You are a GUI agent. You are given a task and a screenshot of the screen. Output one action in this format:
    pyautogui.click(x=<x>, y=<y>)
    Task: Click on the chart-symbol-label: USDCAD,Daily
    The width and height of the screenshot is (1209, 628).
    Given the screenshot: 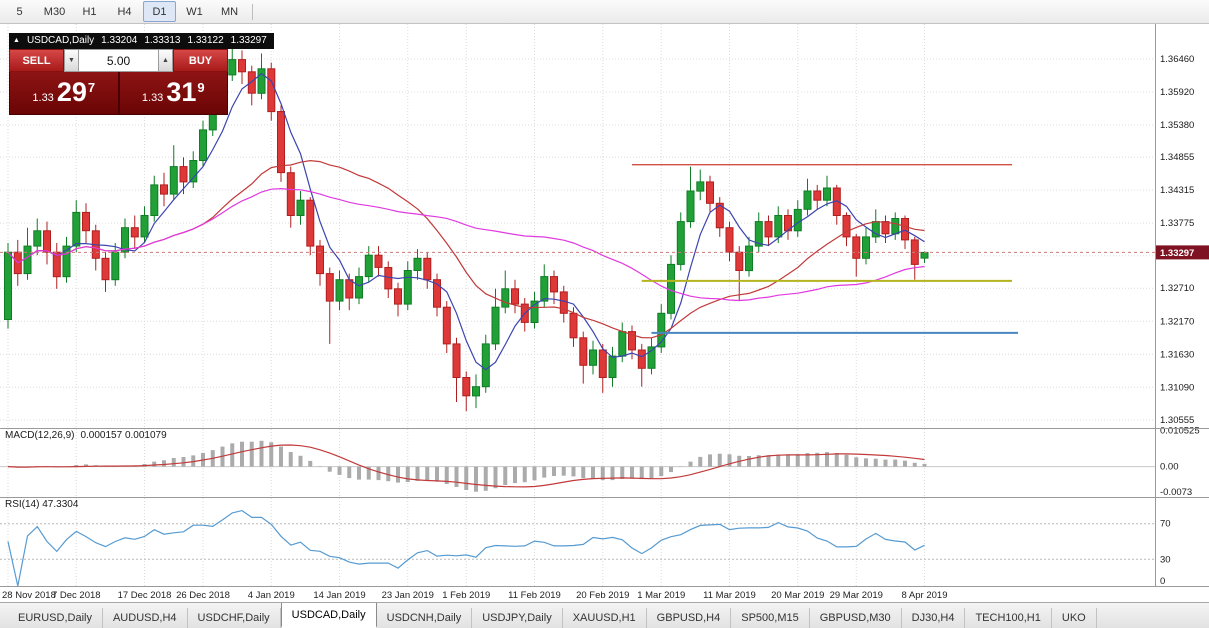 What is the action you would take?
    pyautogui.click(x=60, y=40)
    